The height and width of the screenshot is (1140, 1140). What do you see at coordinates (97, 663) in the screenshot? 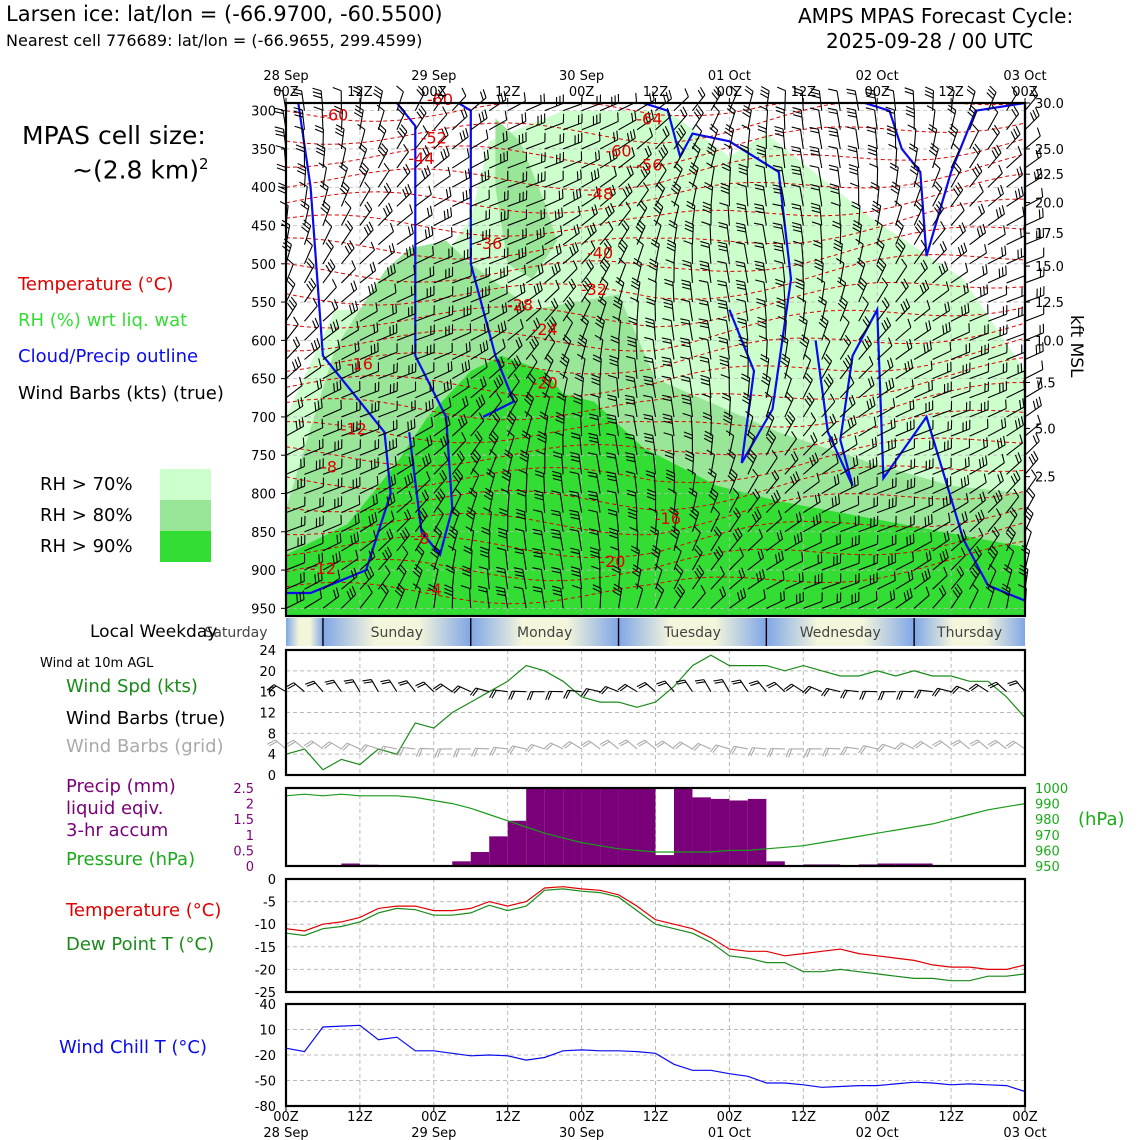
I see `wind-10m-title: Wind at 10m AGL` at bounding box center [97, 663].